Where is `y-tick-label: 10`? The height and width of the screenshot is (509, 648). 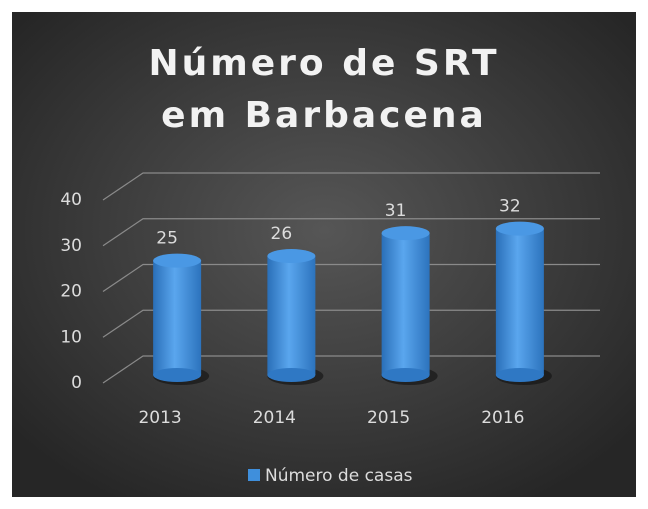
y-tick-label: 10 is located at coordinates (71, 337).